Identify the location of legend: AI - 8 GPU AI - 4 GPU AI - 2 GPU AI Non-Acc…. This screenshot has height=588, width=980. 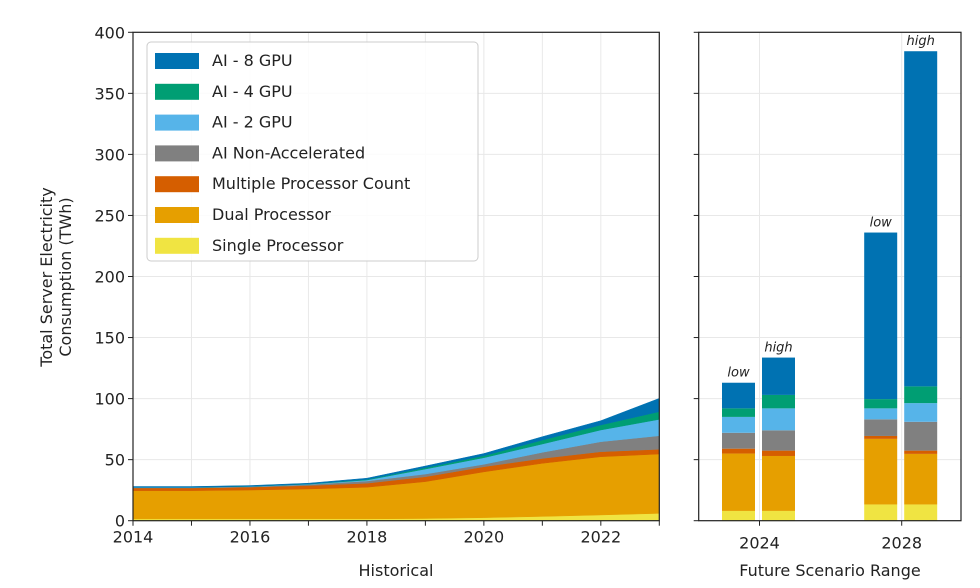
(312, 151).